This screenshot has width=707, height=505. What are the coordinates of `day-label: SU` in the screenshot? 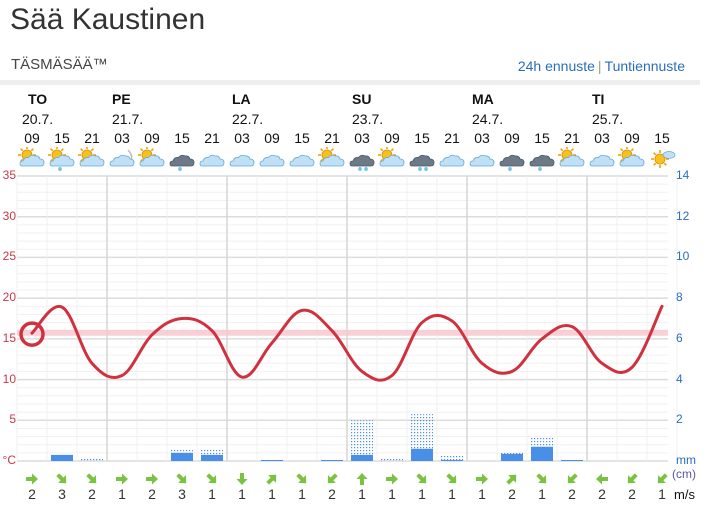 It's located at (362, 99).